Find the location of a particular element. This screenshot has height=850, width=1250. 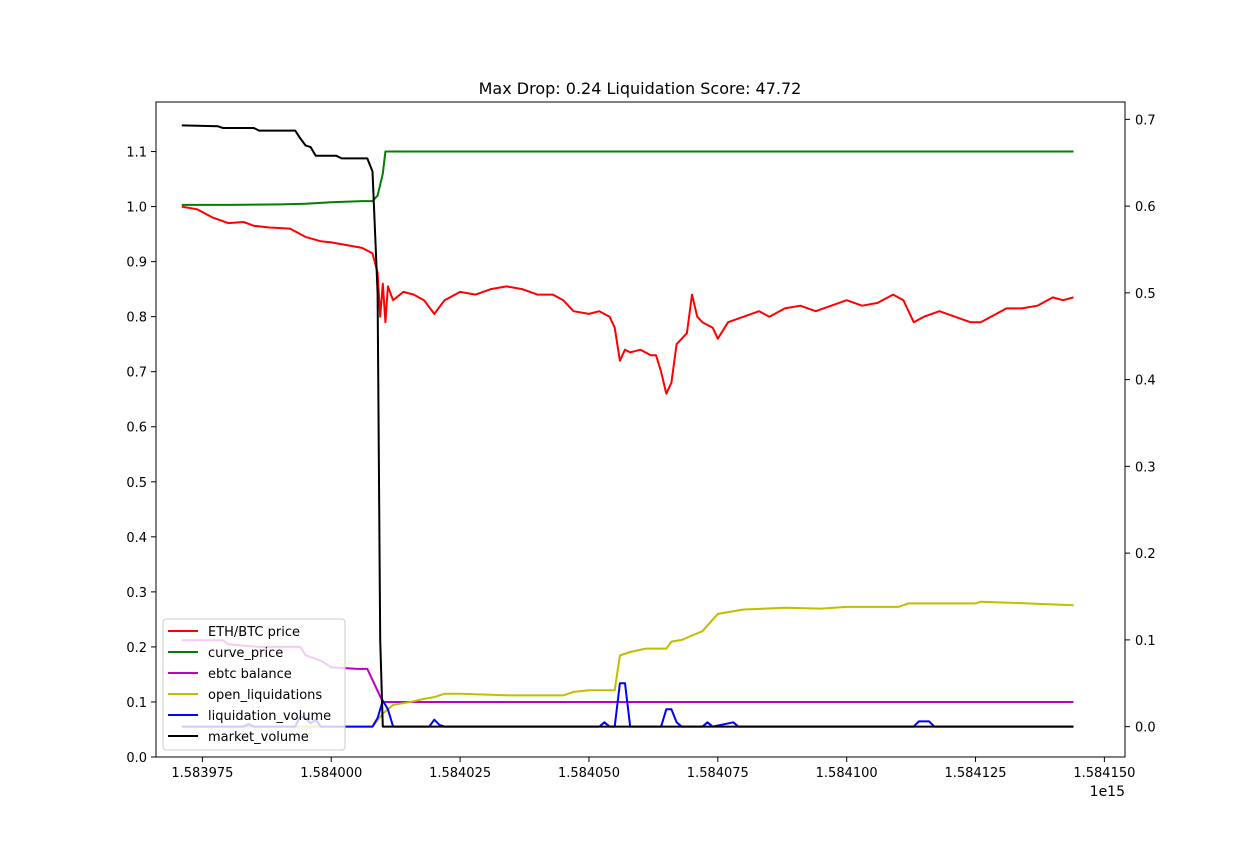

y-left-tick-label: 0.0 is located at coordinates (136, 758).